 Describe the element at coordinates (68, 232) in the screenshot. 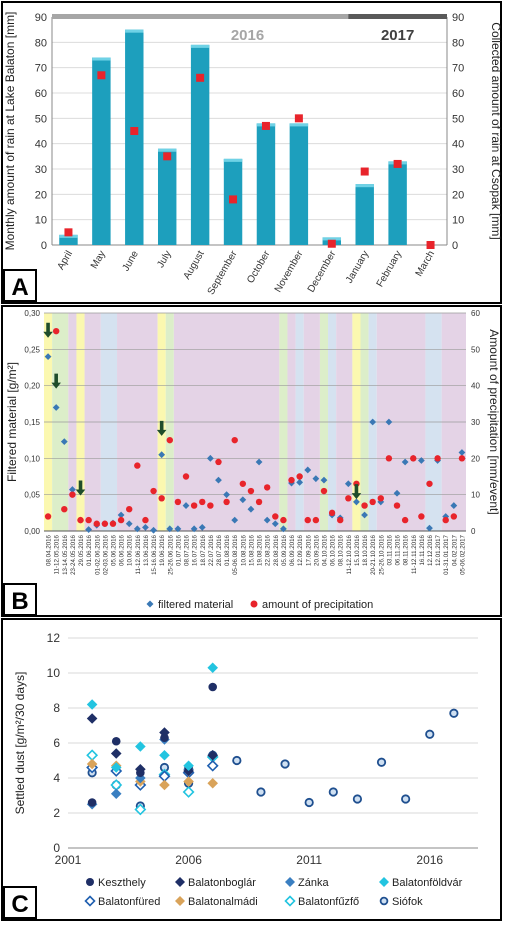

I see `marker-april` at that location.